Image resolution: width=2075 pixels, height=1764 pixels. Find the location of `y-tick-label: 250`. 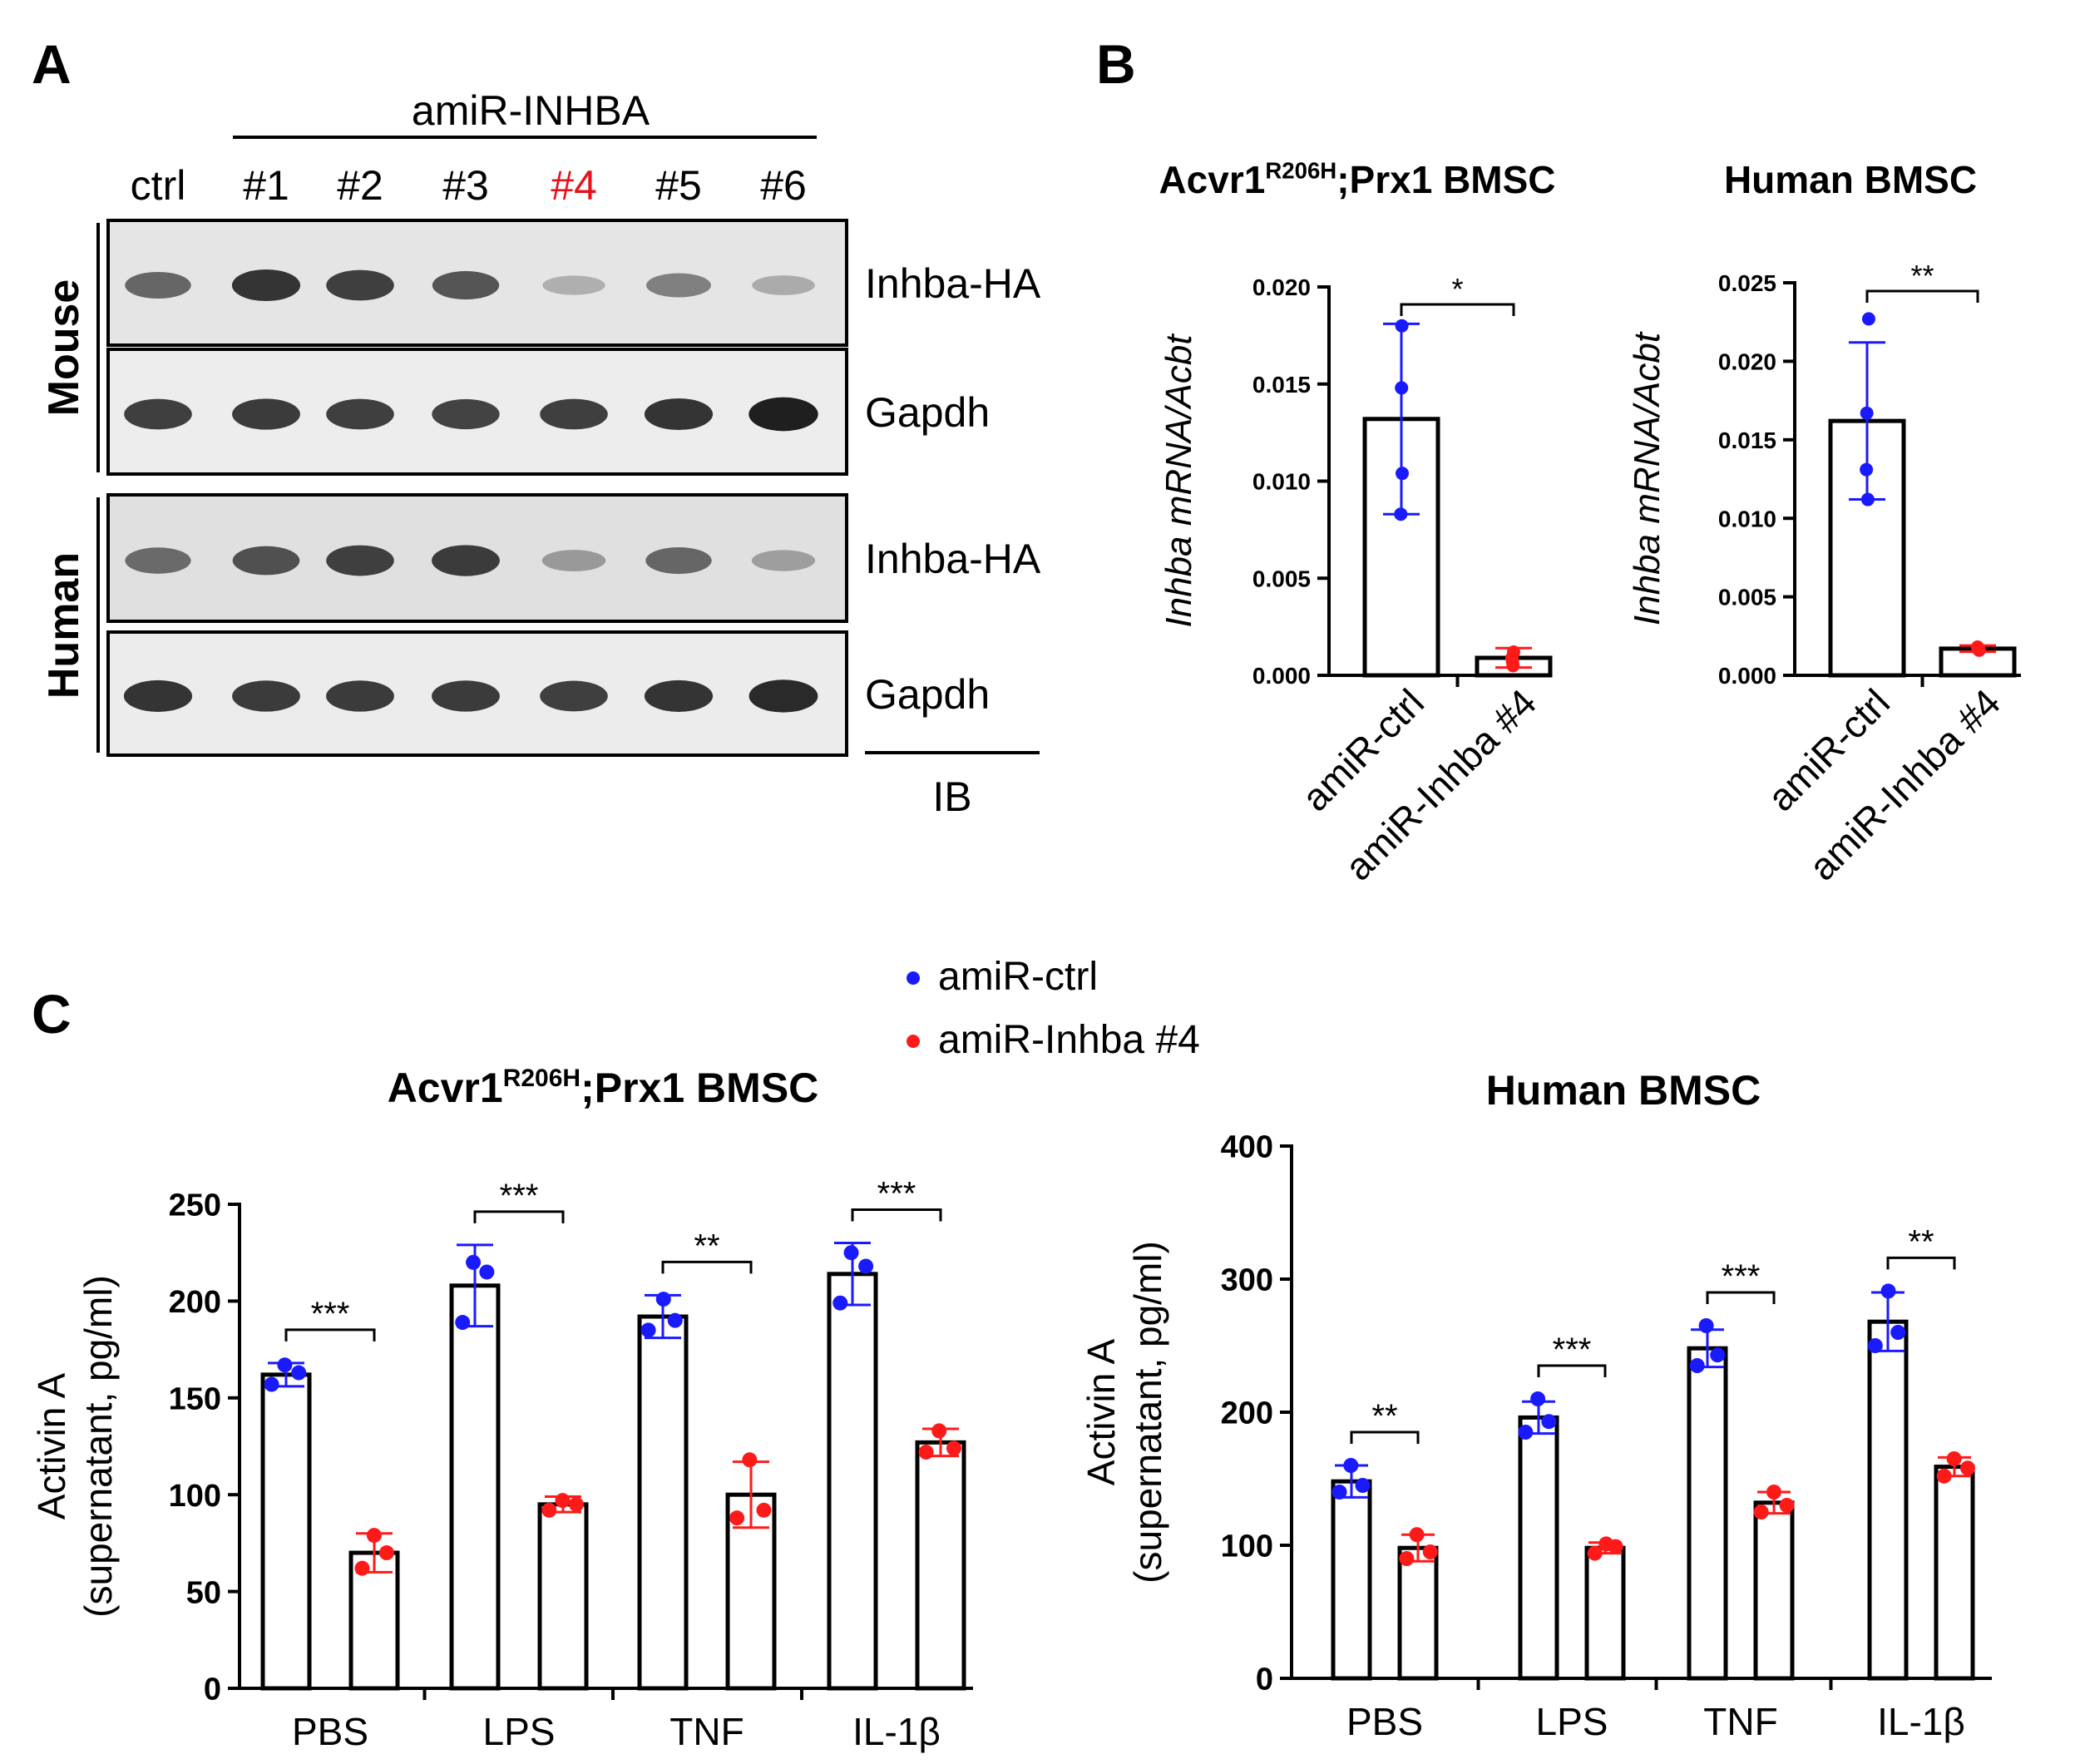

y-tick-label: 250 is located at coordinates (195, 1205).